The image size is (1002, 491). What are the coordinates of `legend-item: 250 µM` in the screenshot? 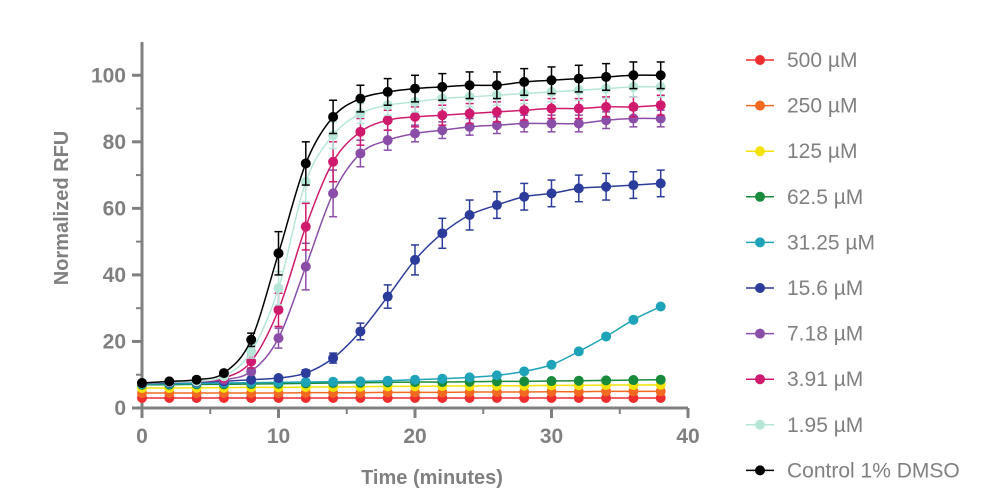 It's located at (801, 106).